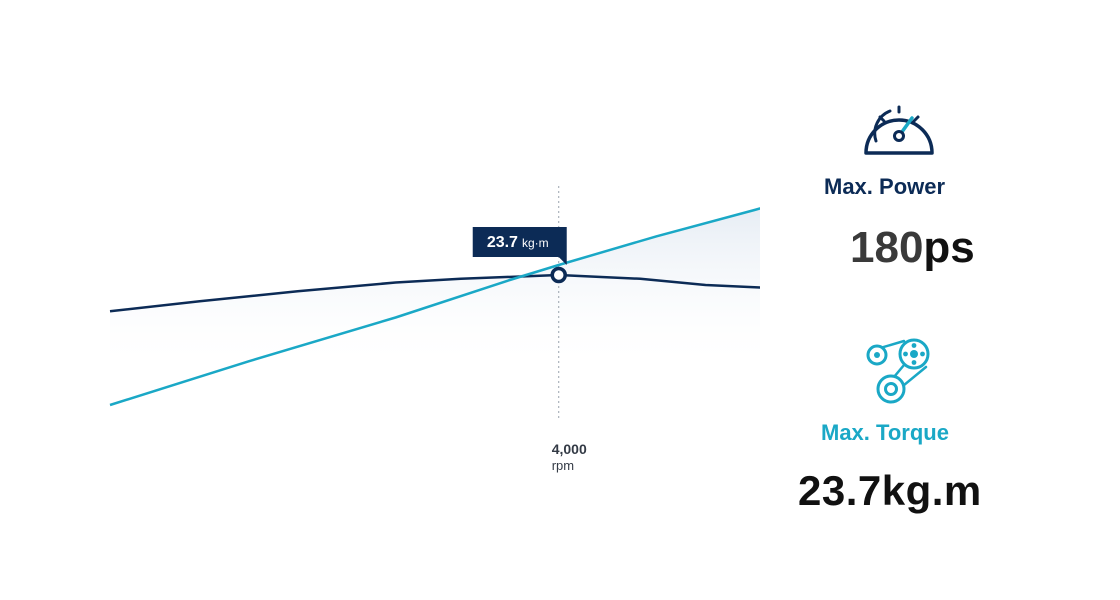 The height and width of the screenshot is (600, 1120). What do you see at coordinates (563, 465) in the screenshot?
I see `x-tick-unit-4000: rpm` at bounding box center [563, 465].